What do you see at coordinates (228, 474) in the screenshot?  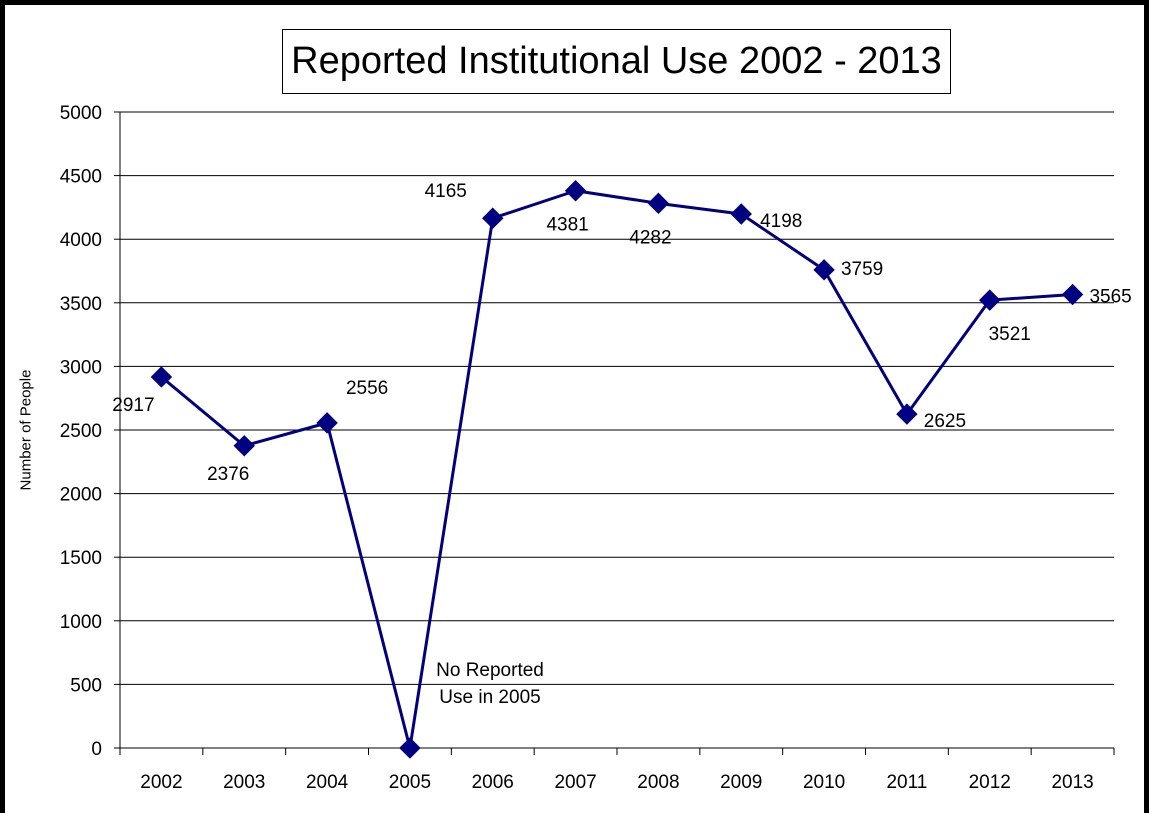 I see `data-label: 2376` at bounding box center [228, 474].